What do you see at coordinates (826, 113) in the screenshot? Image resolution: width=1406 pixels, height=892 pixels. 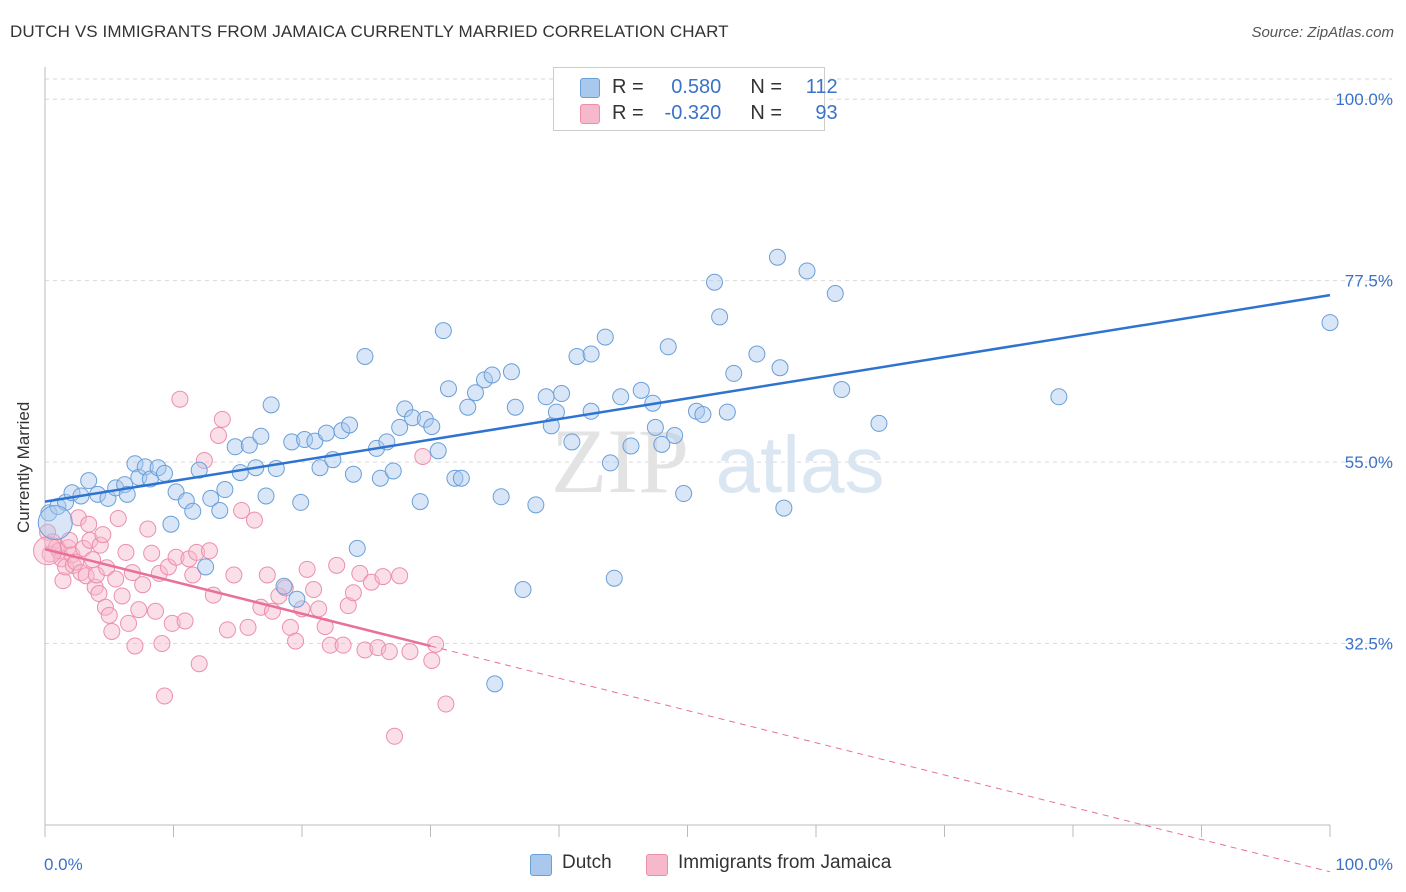 I see `legend-n-value: 93` at bounding box center [826, 113].